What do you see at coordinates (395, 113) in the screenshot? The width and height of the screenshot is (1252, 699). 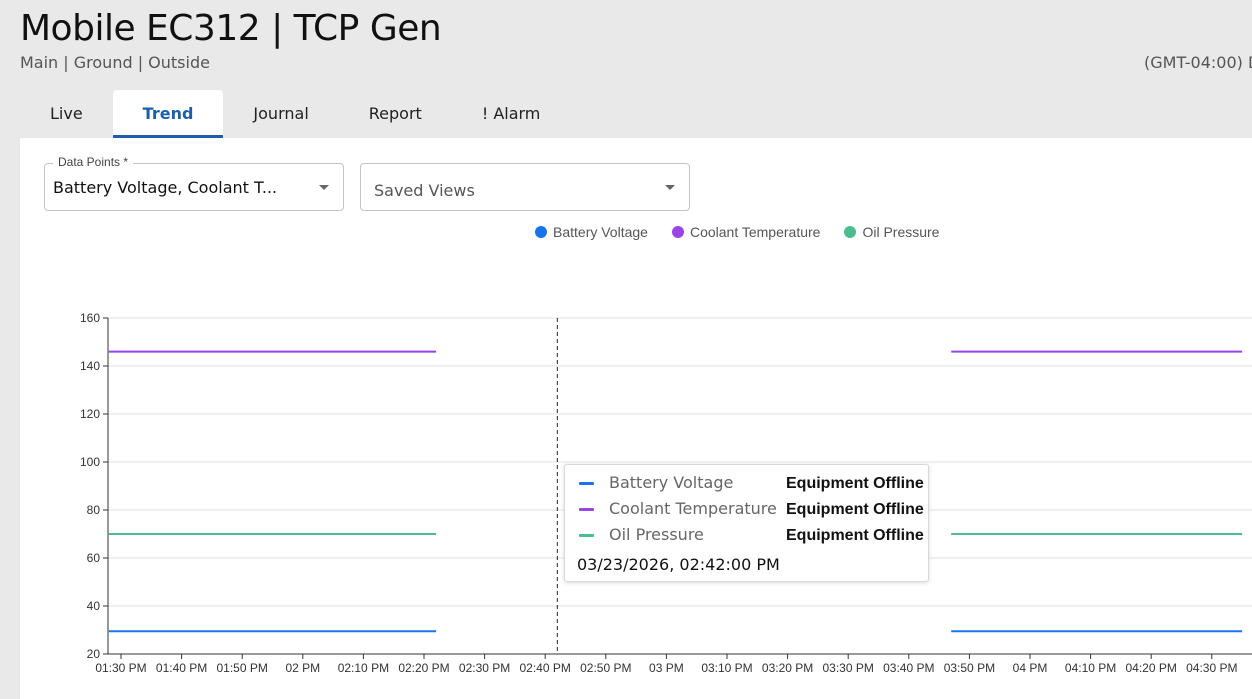 I see `tab-report: Report` at bounding box center [395, 113].